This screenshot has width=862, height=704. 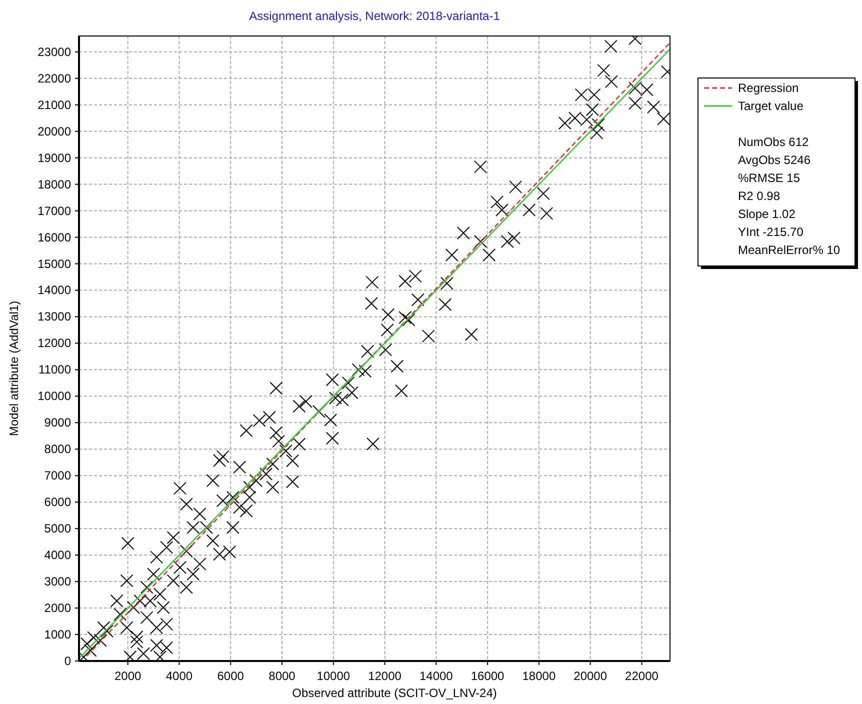 What do you see at coordinates (771, 232) in the screenshot?
I see `text: YInt -215.70` at bounding box center [771, 232].